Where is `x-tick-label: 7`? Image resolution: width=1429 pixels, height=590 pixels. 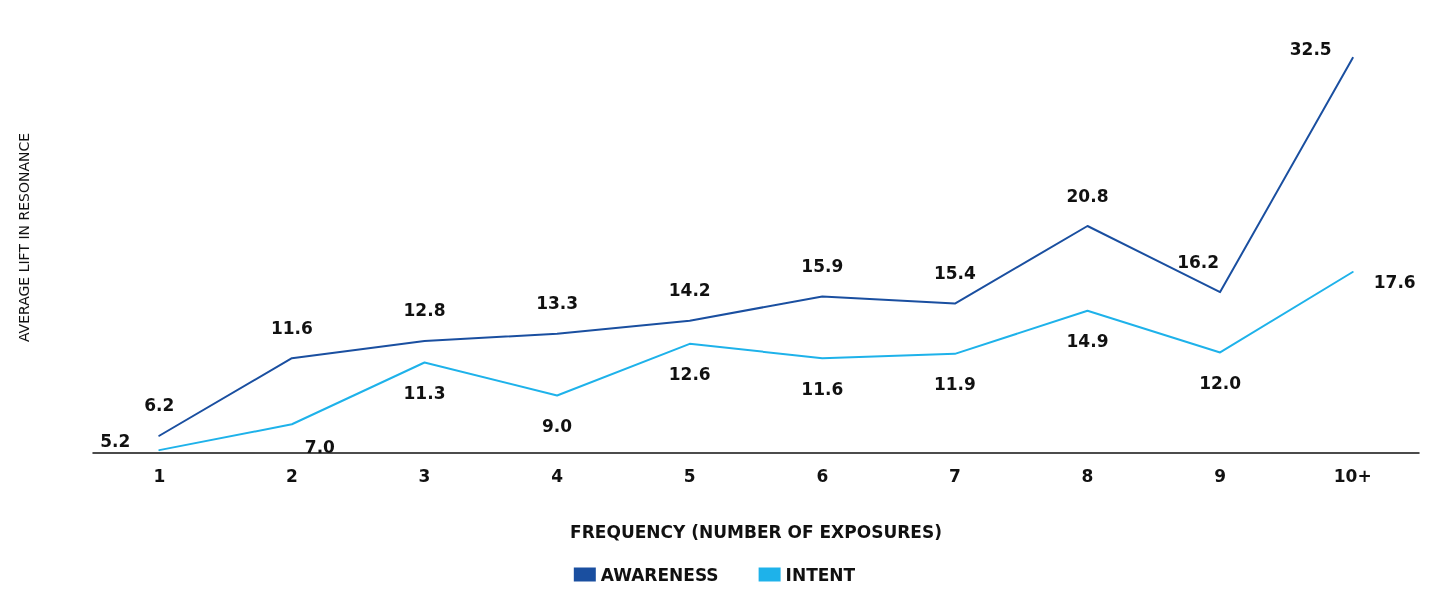
x-tick-label: 7 is located at coordinates (954, 475).